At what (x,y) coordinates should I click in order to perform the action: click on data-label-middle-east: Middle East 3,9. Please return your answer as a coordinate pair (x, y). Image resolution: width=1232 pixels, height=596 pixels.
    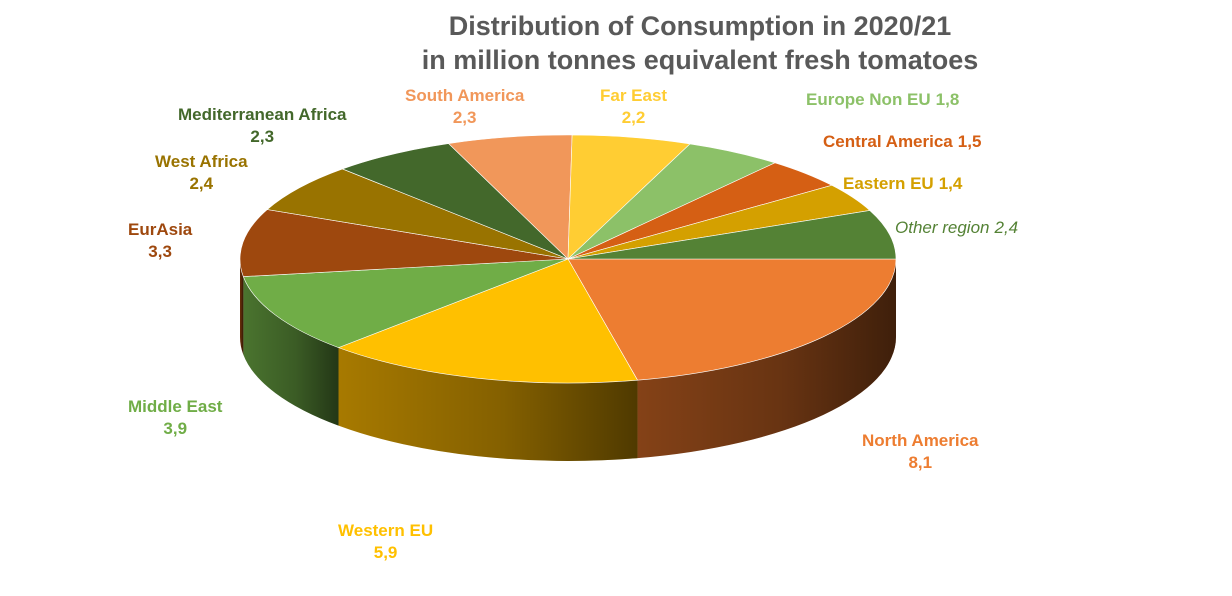
    Looking at the image, I should click on (175, 417).